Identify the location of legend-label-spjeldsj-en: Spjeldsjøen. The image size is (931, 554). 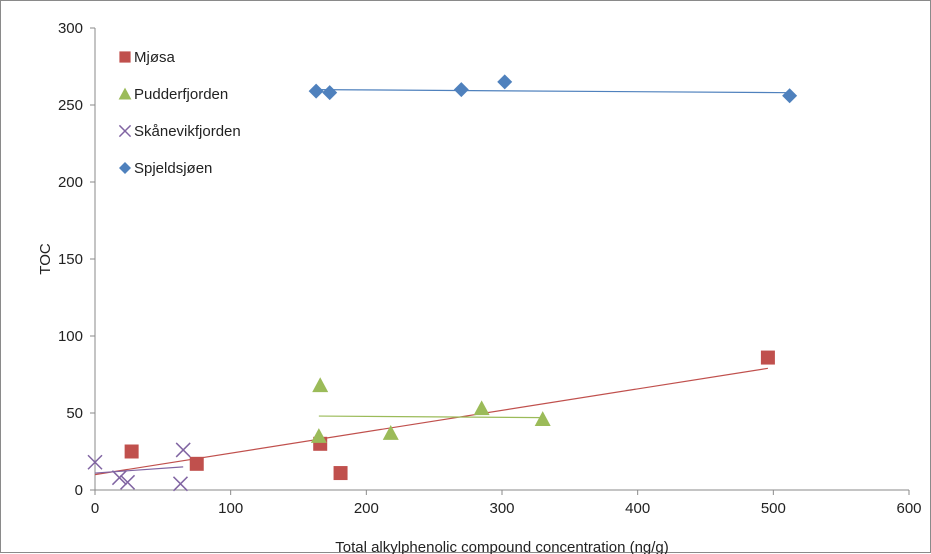
(173, 168).